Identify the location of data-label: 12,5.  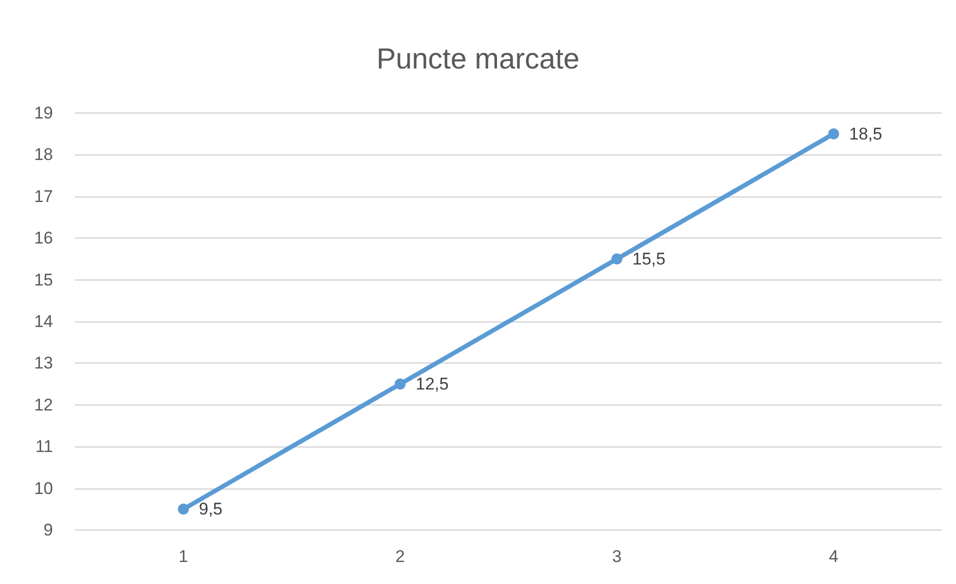
(432, 384).